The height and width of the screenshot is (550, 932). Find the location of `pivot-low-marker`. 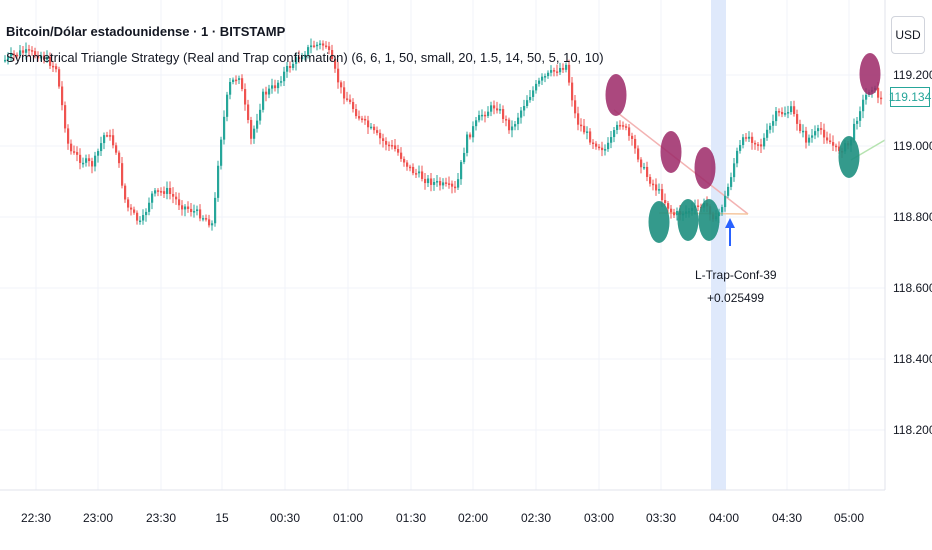

pivot-low-marker is located at coordinates (709, 220).